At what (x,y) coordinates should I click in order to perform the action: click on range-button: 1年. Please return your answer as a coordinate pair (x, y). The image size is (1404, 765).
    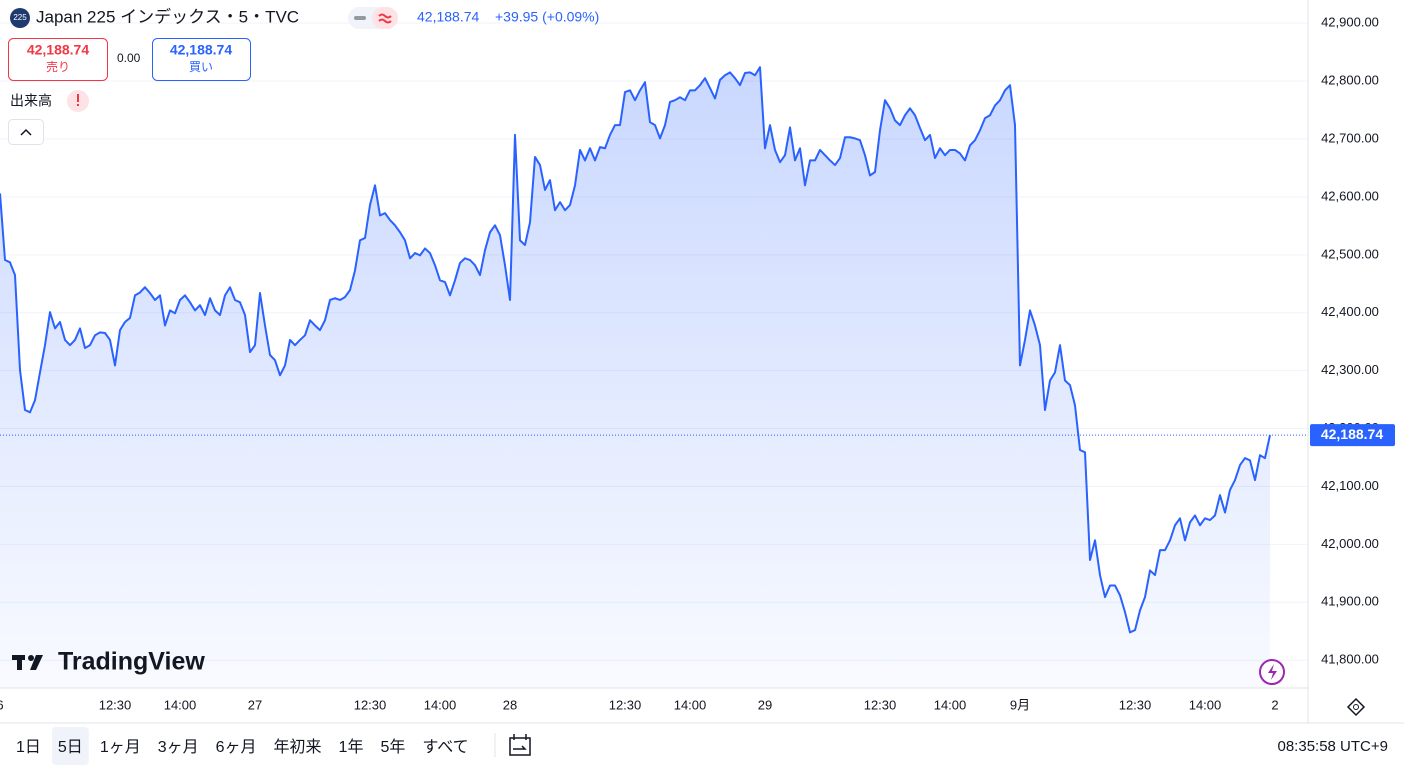
    Looking at the image, I should click on (351, 747).